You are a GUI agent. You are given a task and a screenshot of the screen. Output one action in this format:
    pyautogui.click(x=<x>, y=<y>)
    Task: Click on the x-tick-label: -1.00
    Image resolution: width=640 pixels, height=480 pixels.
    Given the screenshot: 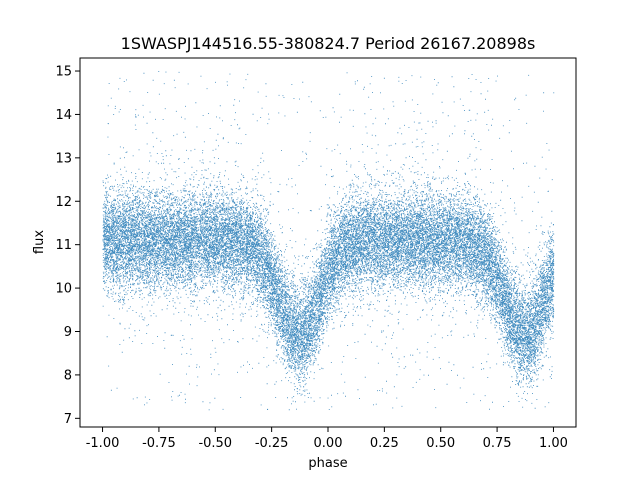 What is the action you would take?
    pyautogui.click(x=103, y=443)
    